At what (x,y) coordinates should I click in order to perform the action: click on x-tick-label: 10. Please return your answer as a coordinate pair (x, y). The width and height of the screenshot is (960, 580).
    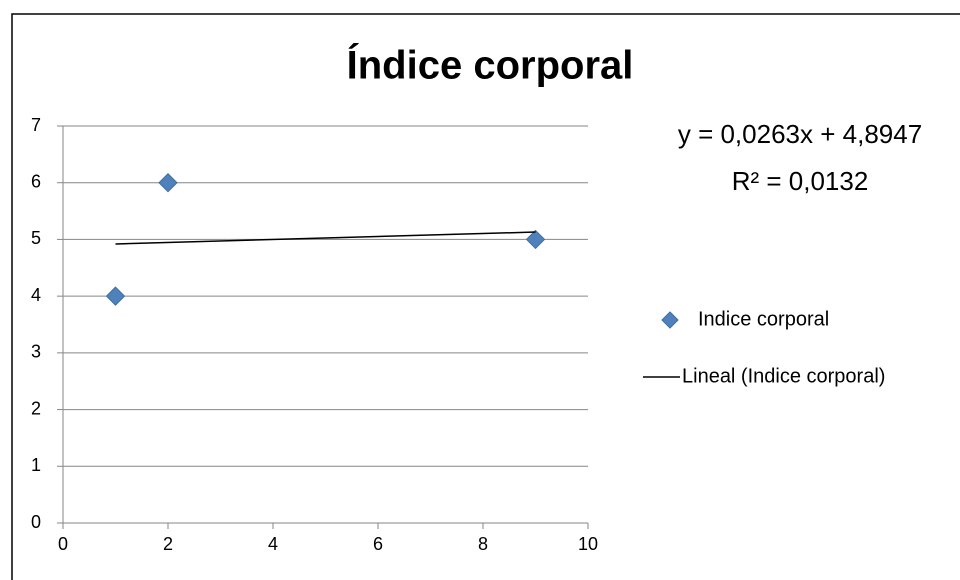
    Looking at the image, I should click on (588, 544).